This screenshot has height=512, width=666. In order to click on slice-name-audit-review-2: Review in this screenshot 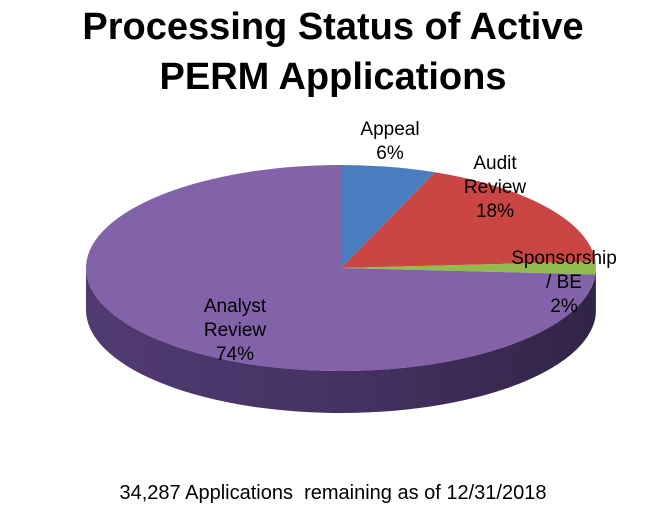, I will do `click(495, 187)`.